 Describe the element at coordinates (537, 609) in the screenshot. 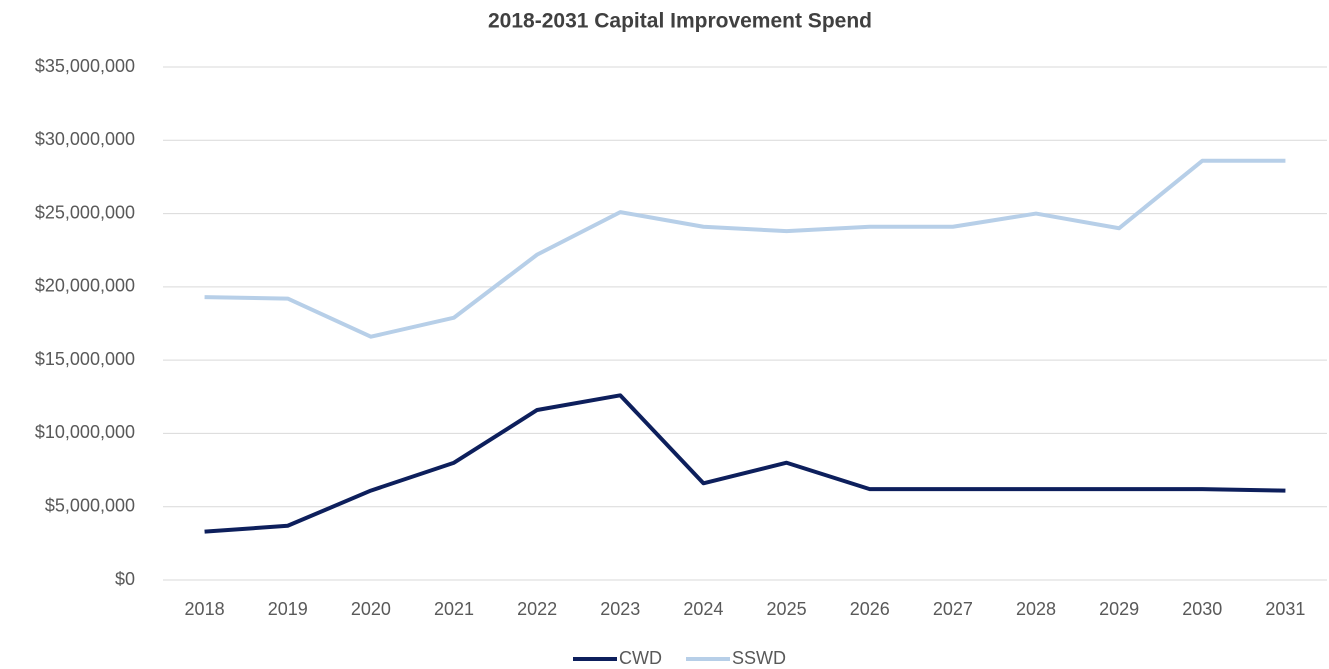

I see `x-tick-label: 2022` at that location.